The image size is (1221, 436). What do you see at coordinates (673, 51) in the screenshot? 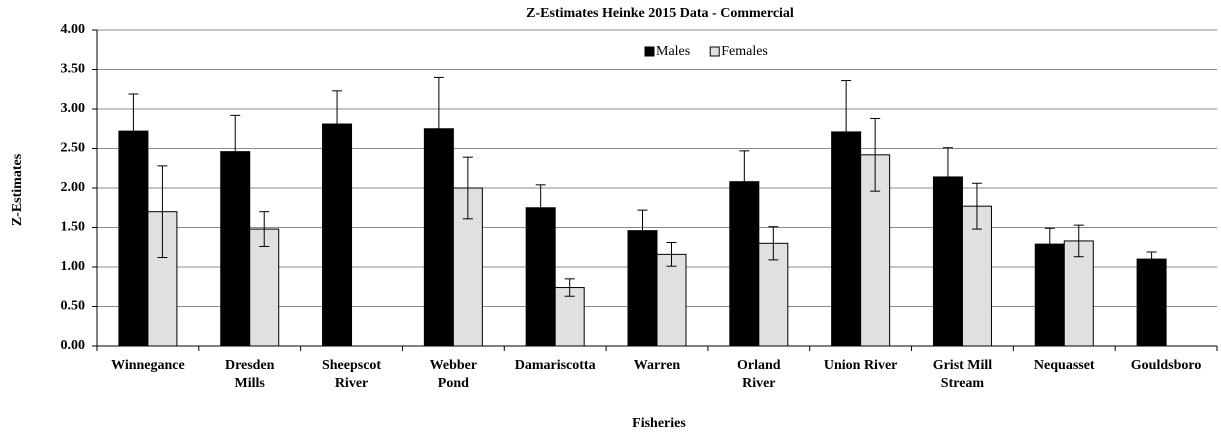
I see `legend-label: Males` at bounding box center [673, 51].